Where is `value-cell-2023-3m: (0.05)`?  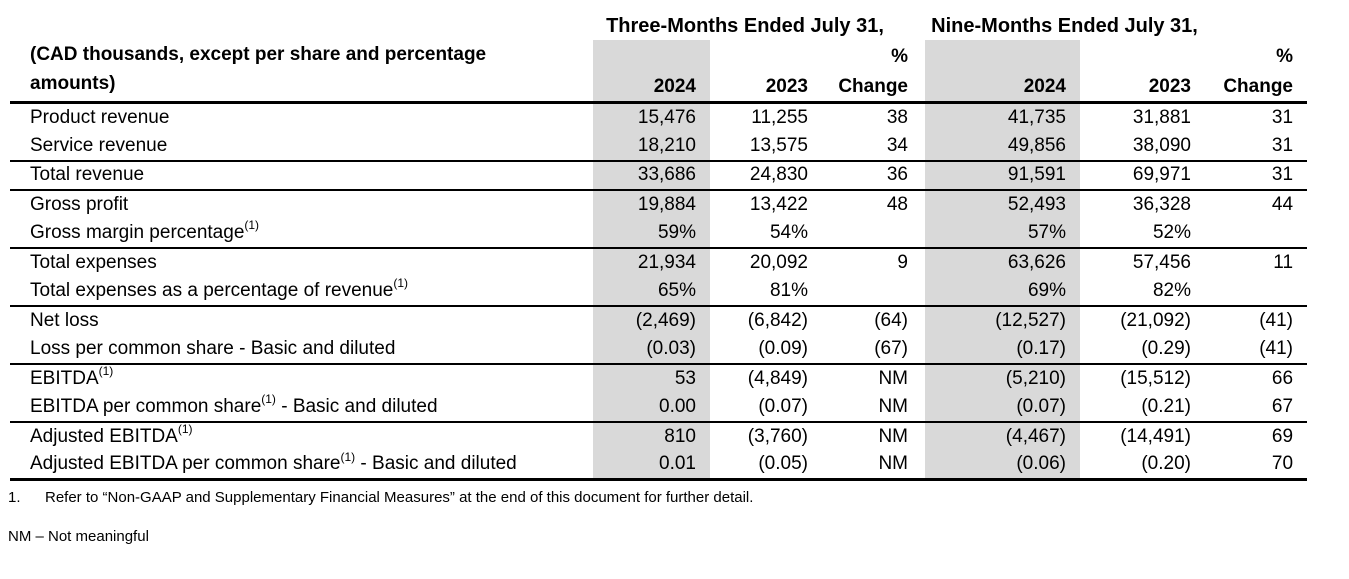 value-cell-2023-3m: (0.05) is located at coordinates (766, 465).